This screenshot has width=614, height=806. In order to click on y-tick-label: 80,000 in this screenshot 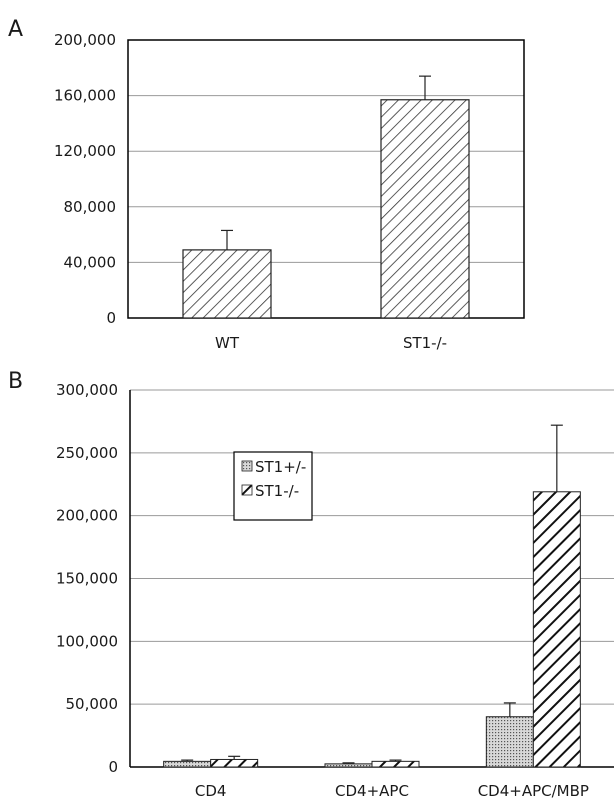, I will do `click(90, 207)`.